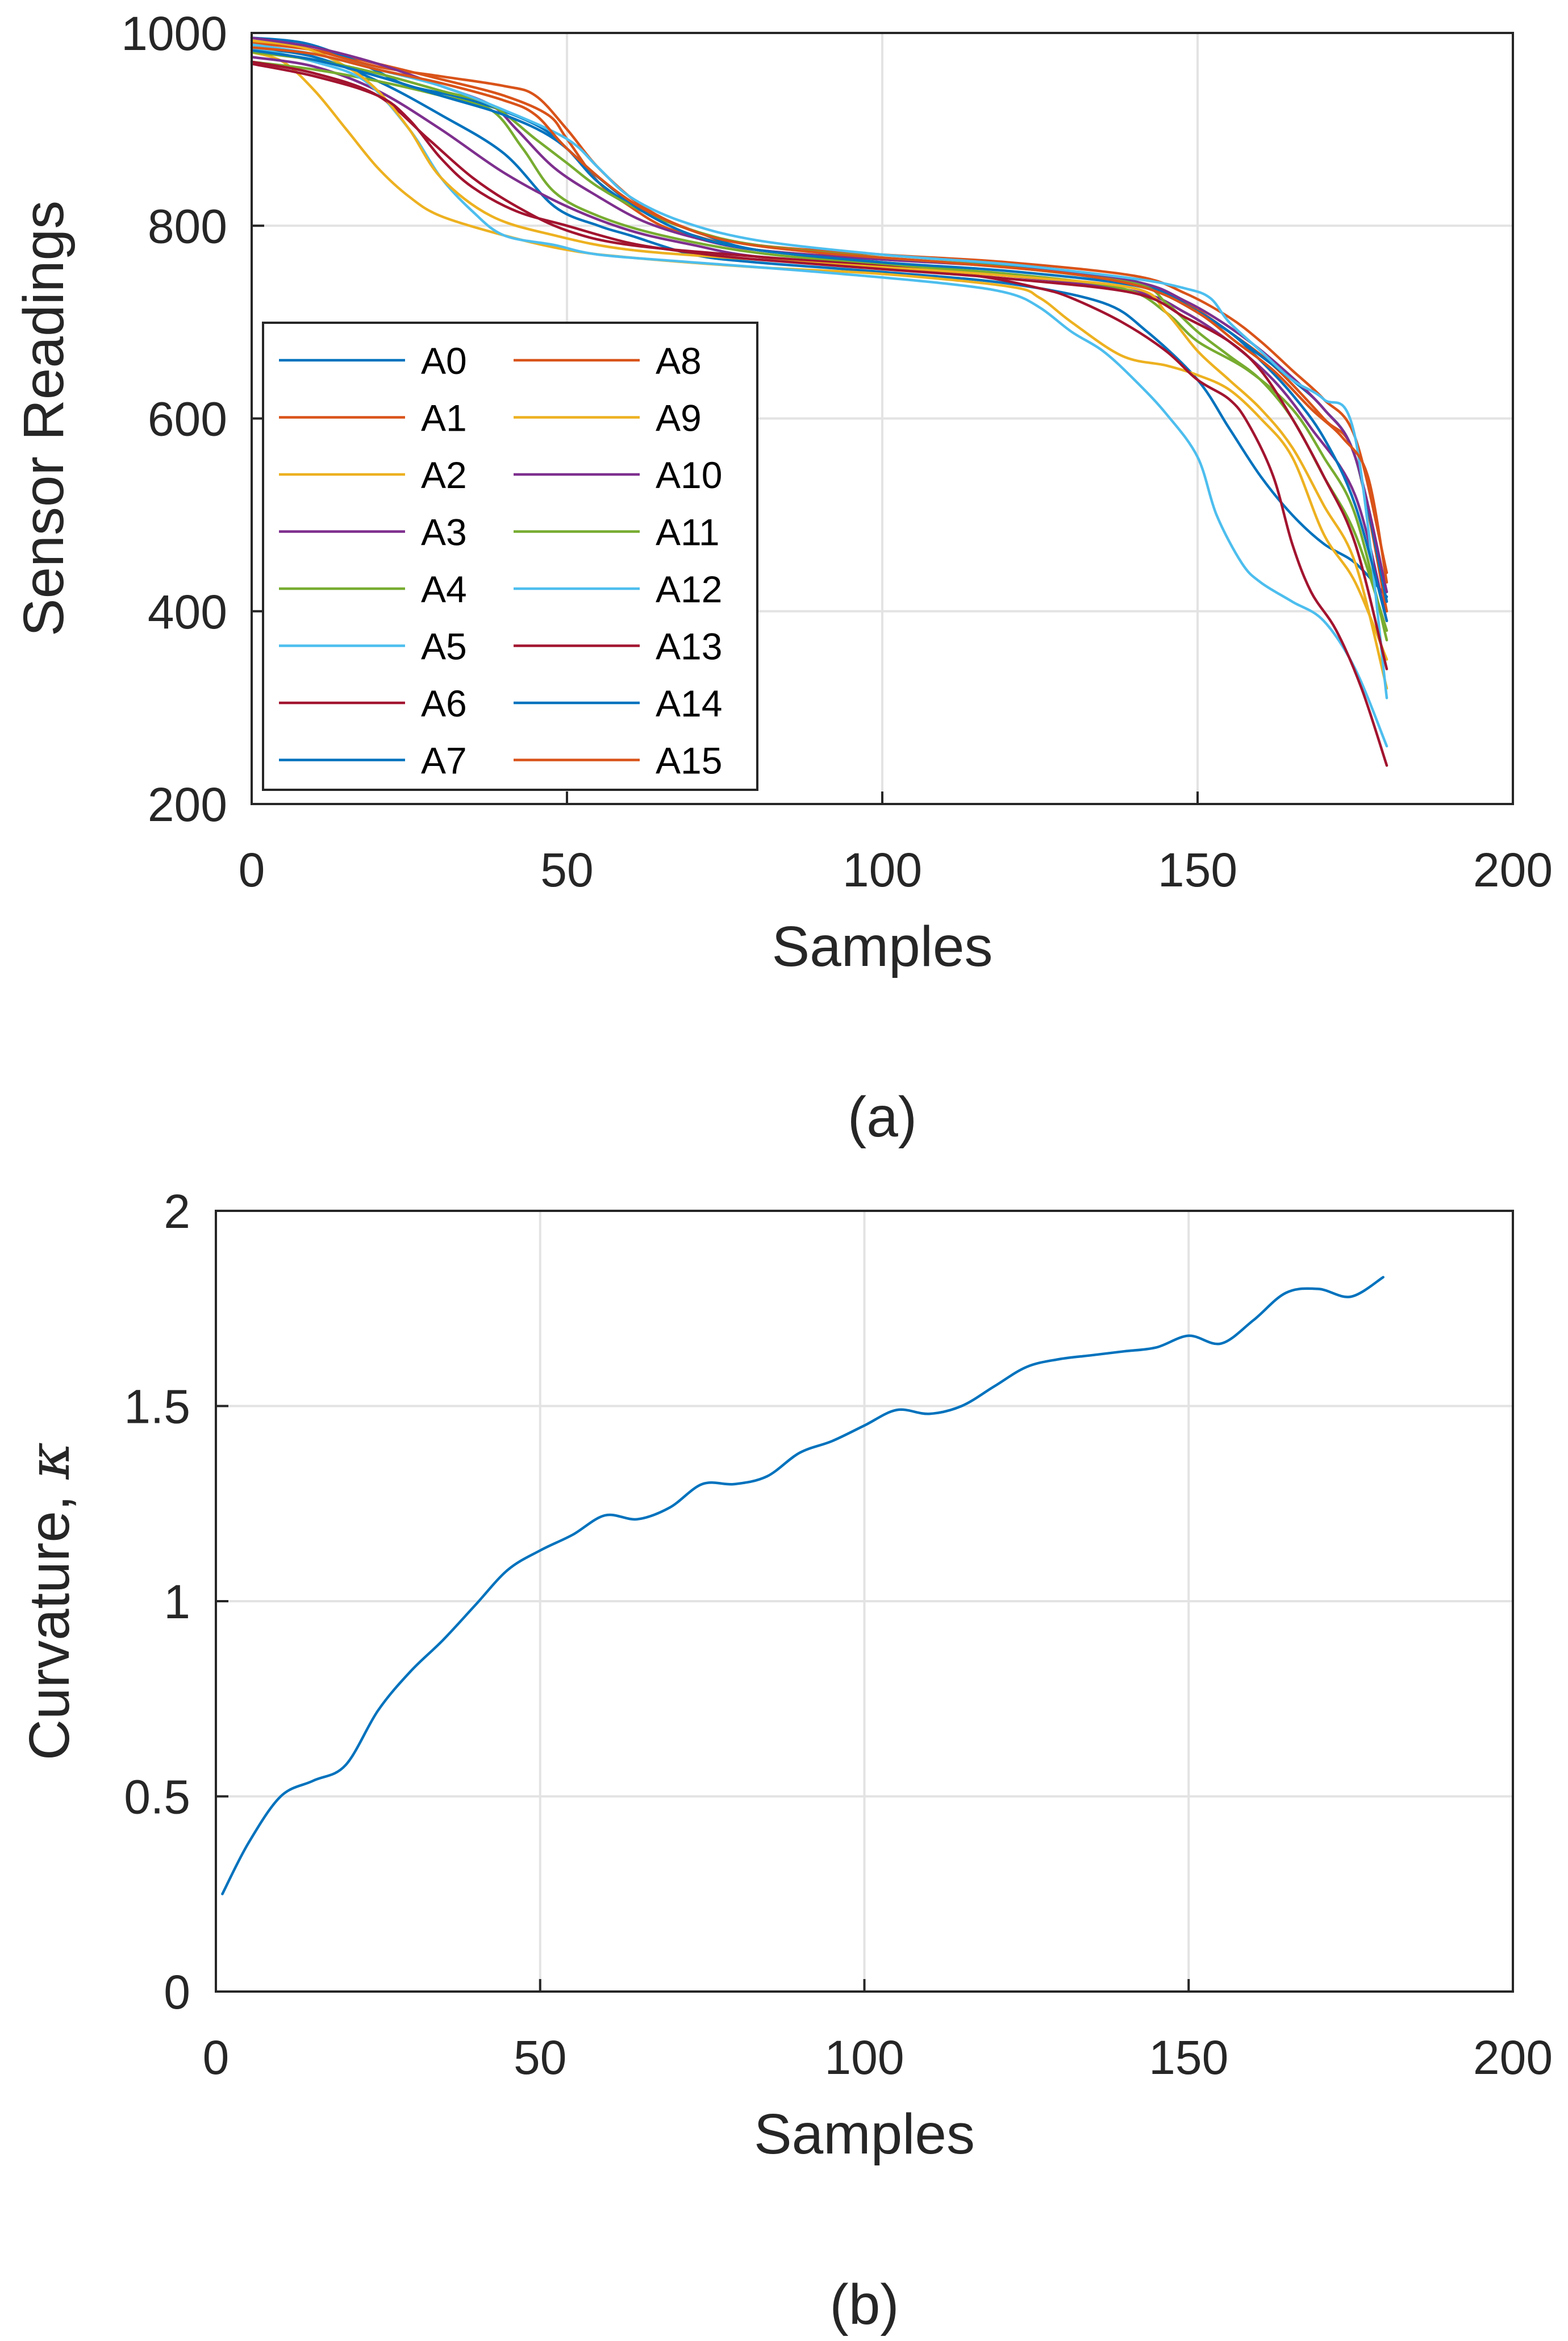  What do you see at coordinates (689, 589) in the screenshot?
I see `legend-label-a12: A12` at bounding box center [689, 589].